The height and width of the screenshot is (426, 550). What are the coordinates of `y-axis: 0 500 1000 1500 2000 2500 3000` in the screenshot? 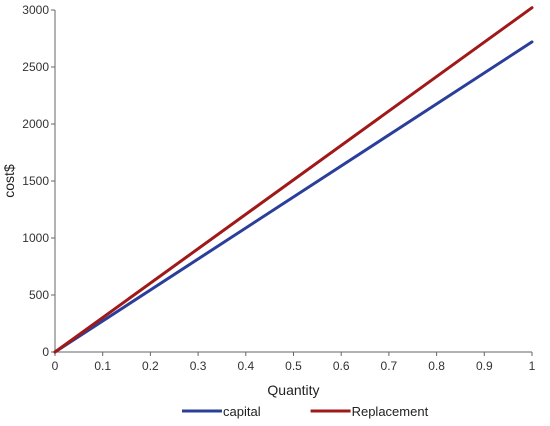 It's located at (38, 181).